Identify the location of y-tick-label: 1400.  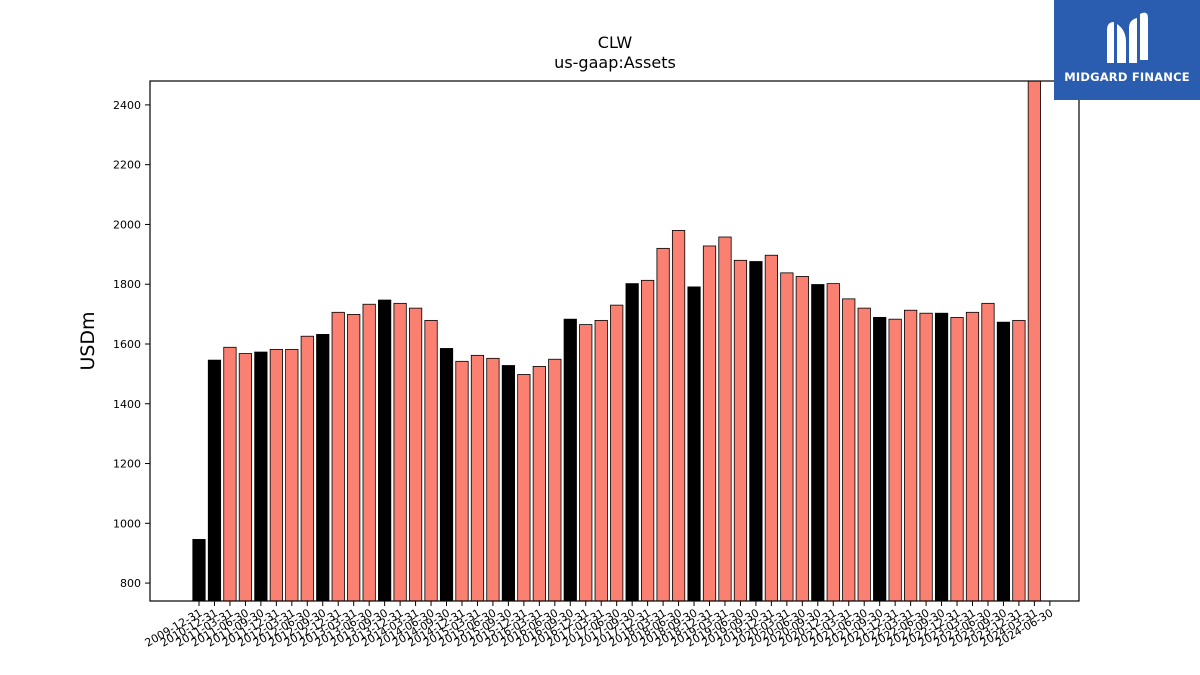
(127, 404).